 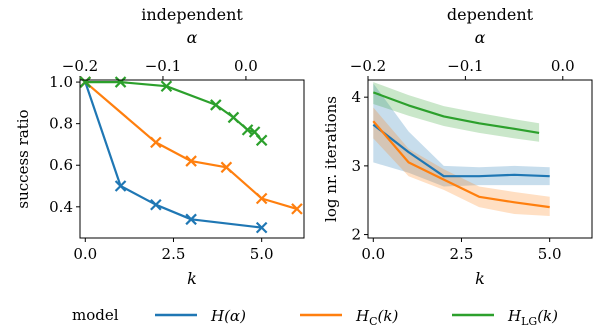 I want to click on panel-title: dependent, so click(x=490, y=14).